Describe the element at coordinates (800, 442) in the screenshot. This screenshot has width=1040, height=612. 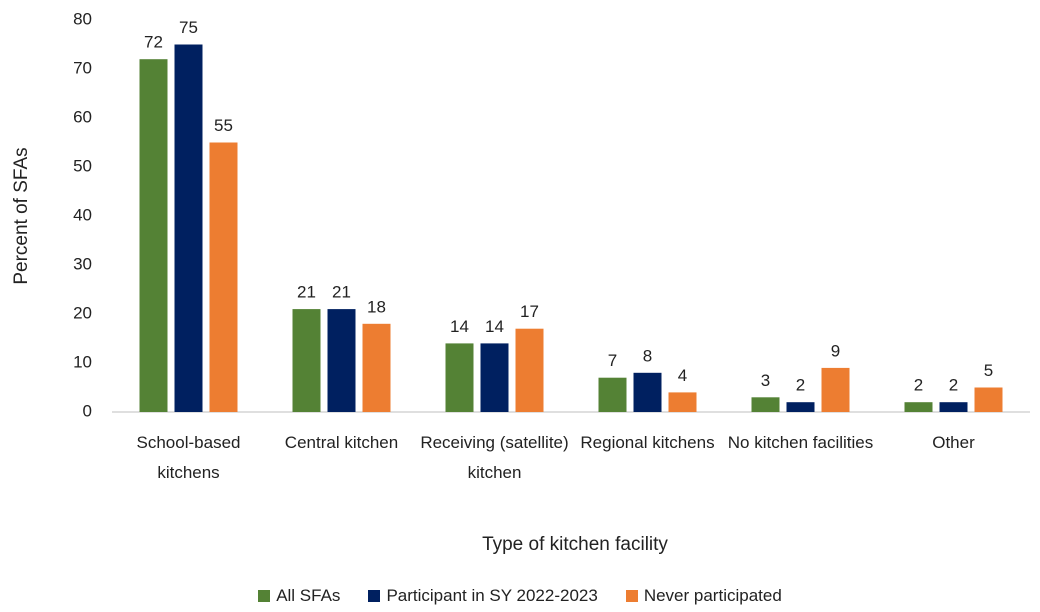
I see `x-tick-label: No kitchen facilities` at that location.